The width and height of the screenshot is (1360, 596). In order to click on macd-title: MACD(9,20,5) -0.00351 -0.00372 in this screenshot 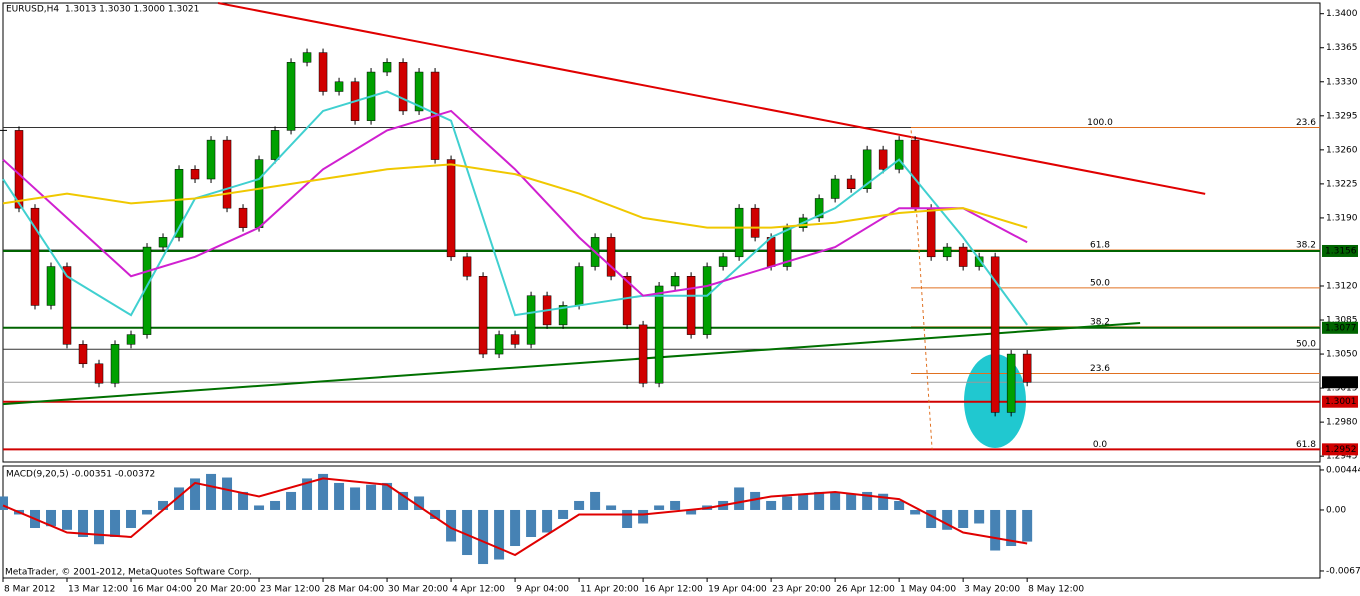, I will do `click(80, 475)`.